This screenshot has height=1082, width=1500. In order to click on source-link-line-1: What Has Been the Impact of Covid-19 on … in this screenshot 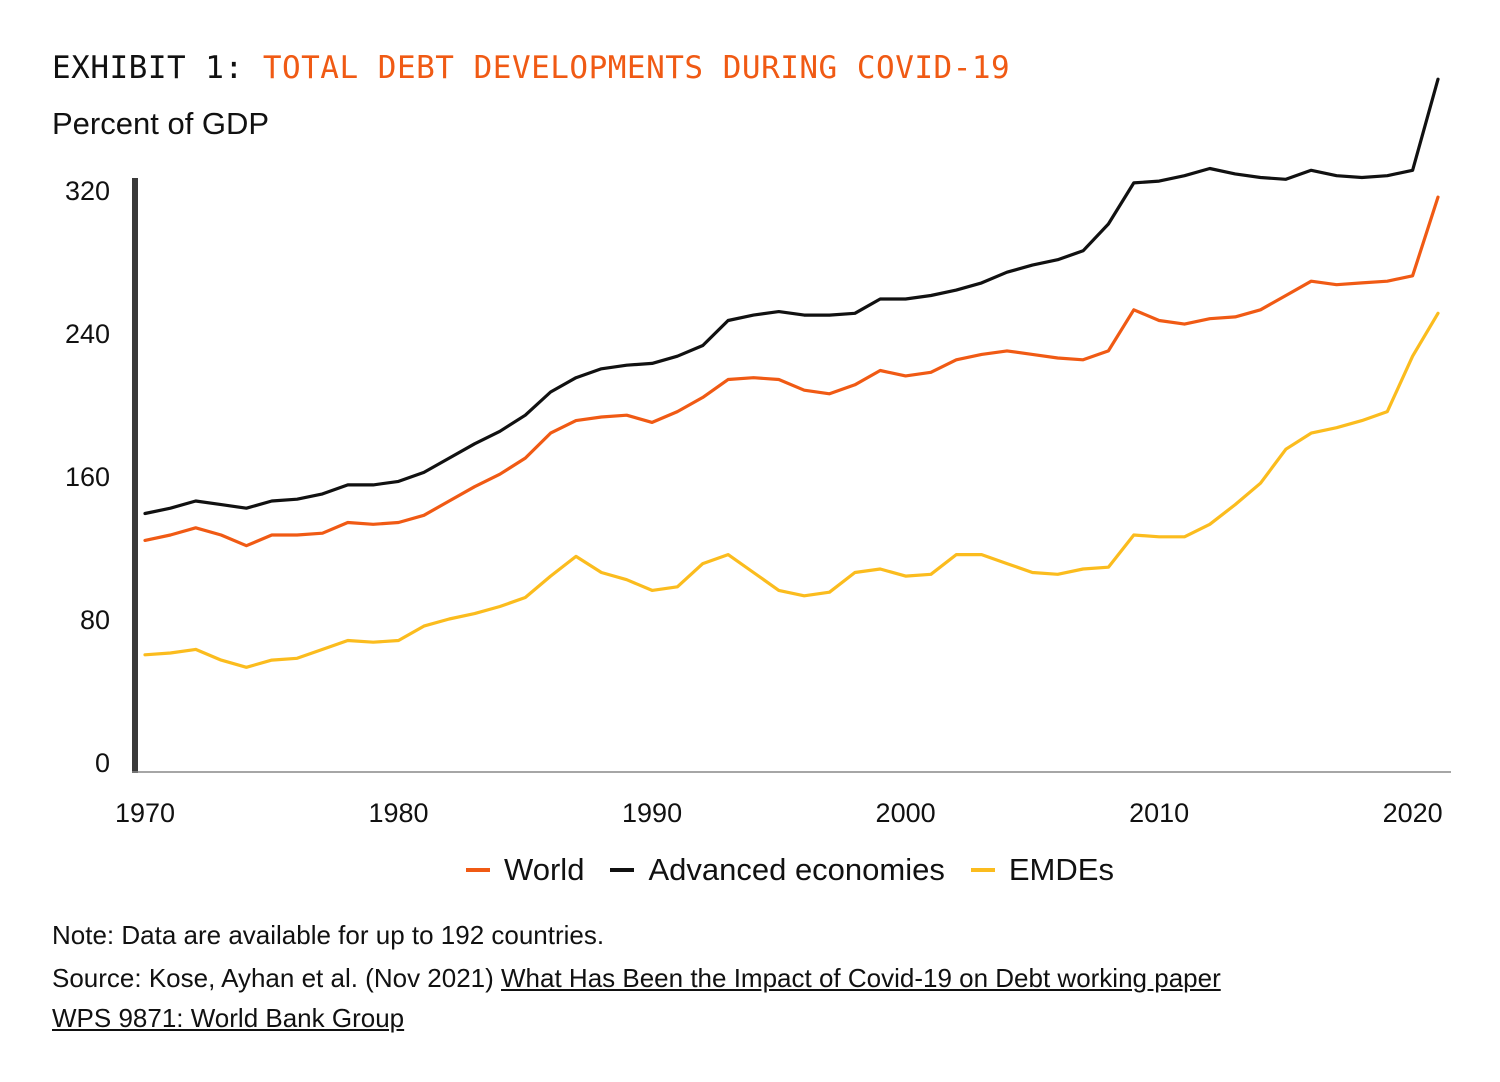, I will do `click(861, 978)`.